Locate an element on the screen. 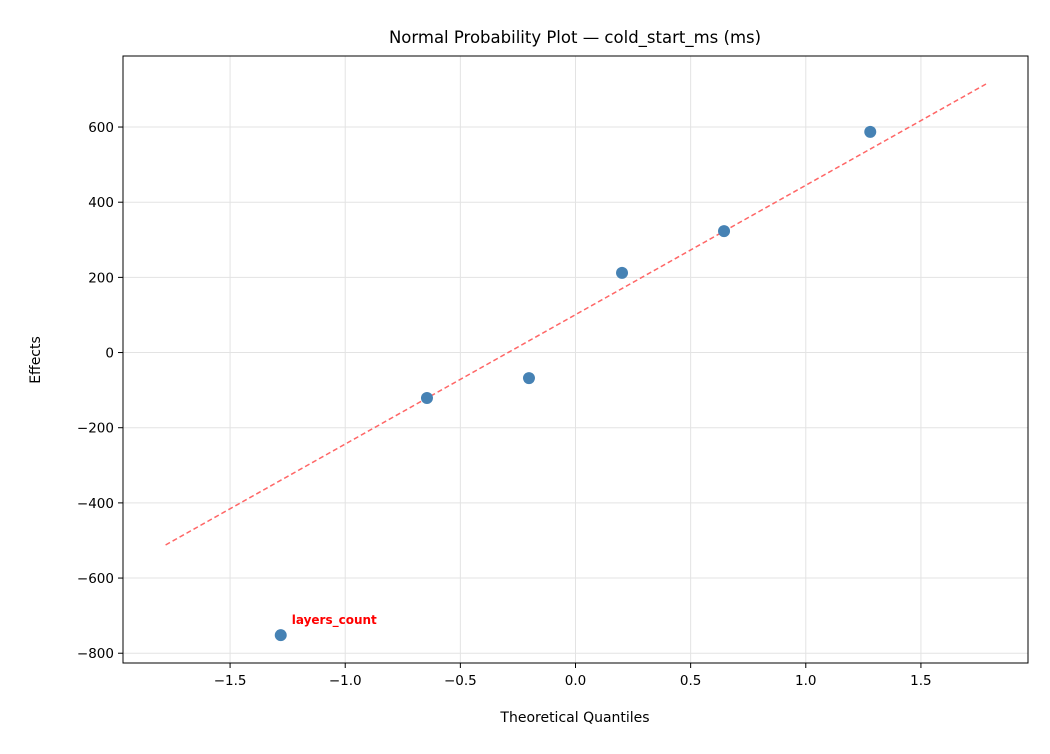  x-axis-label: Theoretical Quantiles is located at coordinates (574, 718).